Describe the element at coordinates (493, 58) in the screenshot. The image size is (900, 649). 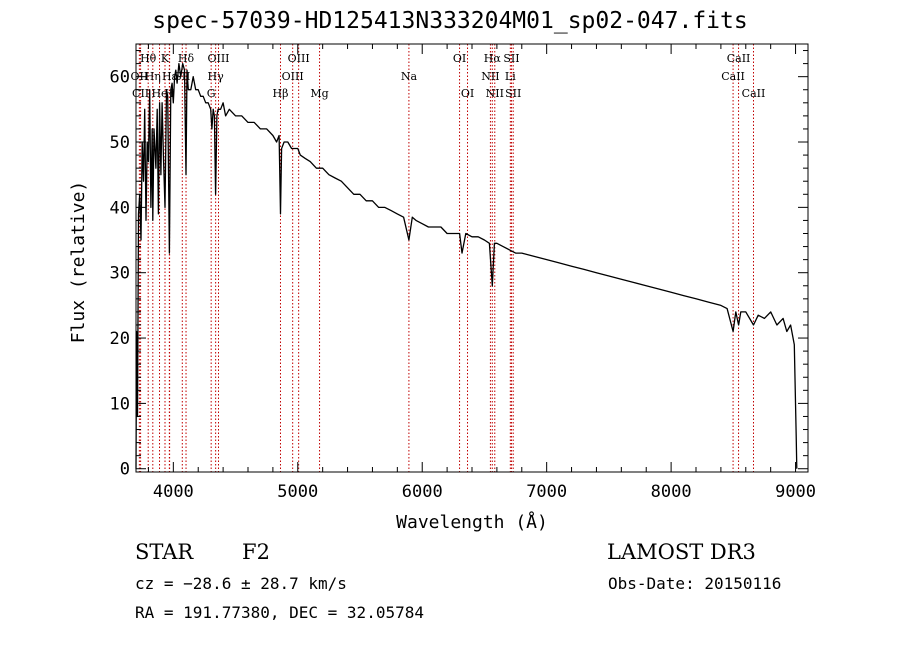
I see `spectral-line-label: Hα` at that location.